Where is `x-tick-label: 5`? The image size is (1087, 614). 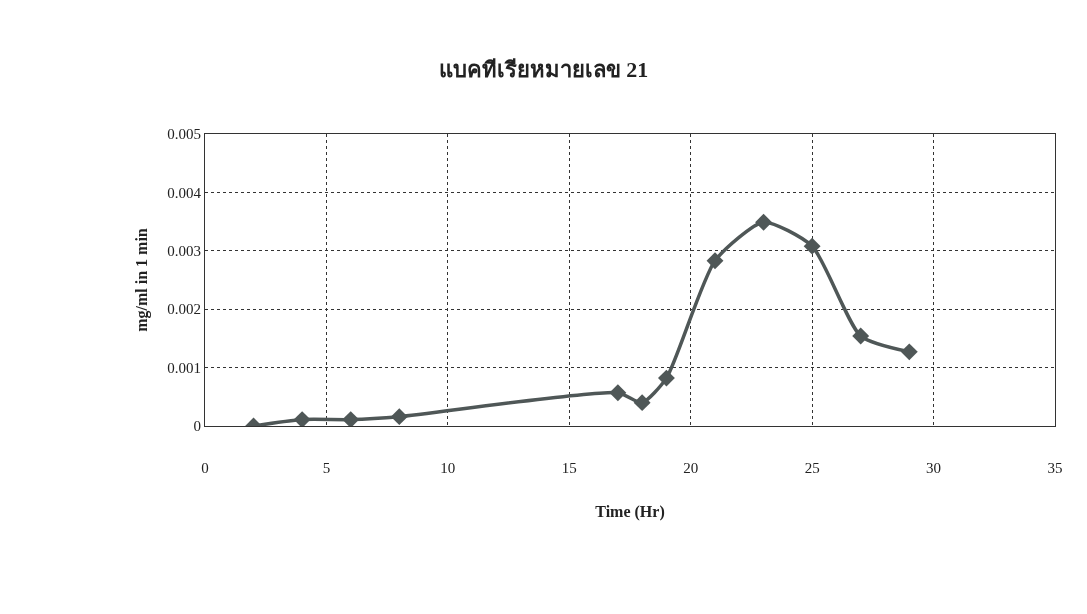
x-tick-label: 5 is located at coordinates (326, 468).